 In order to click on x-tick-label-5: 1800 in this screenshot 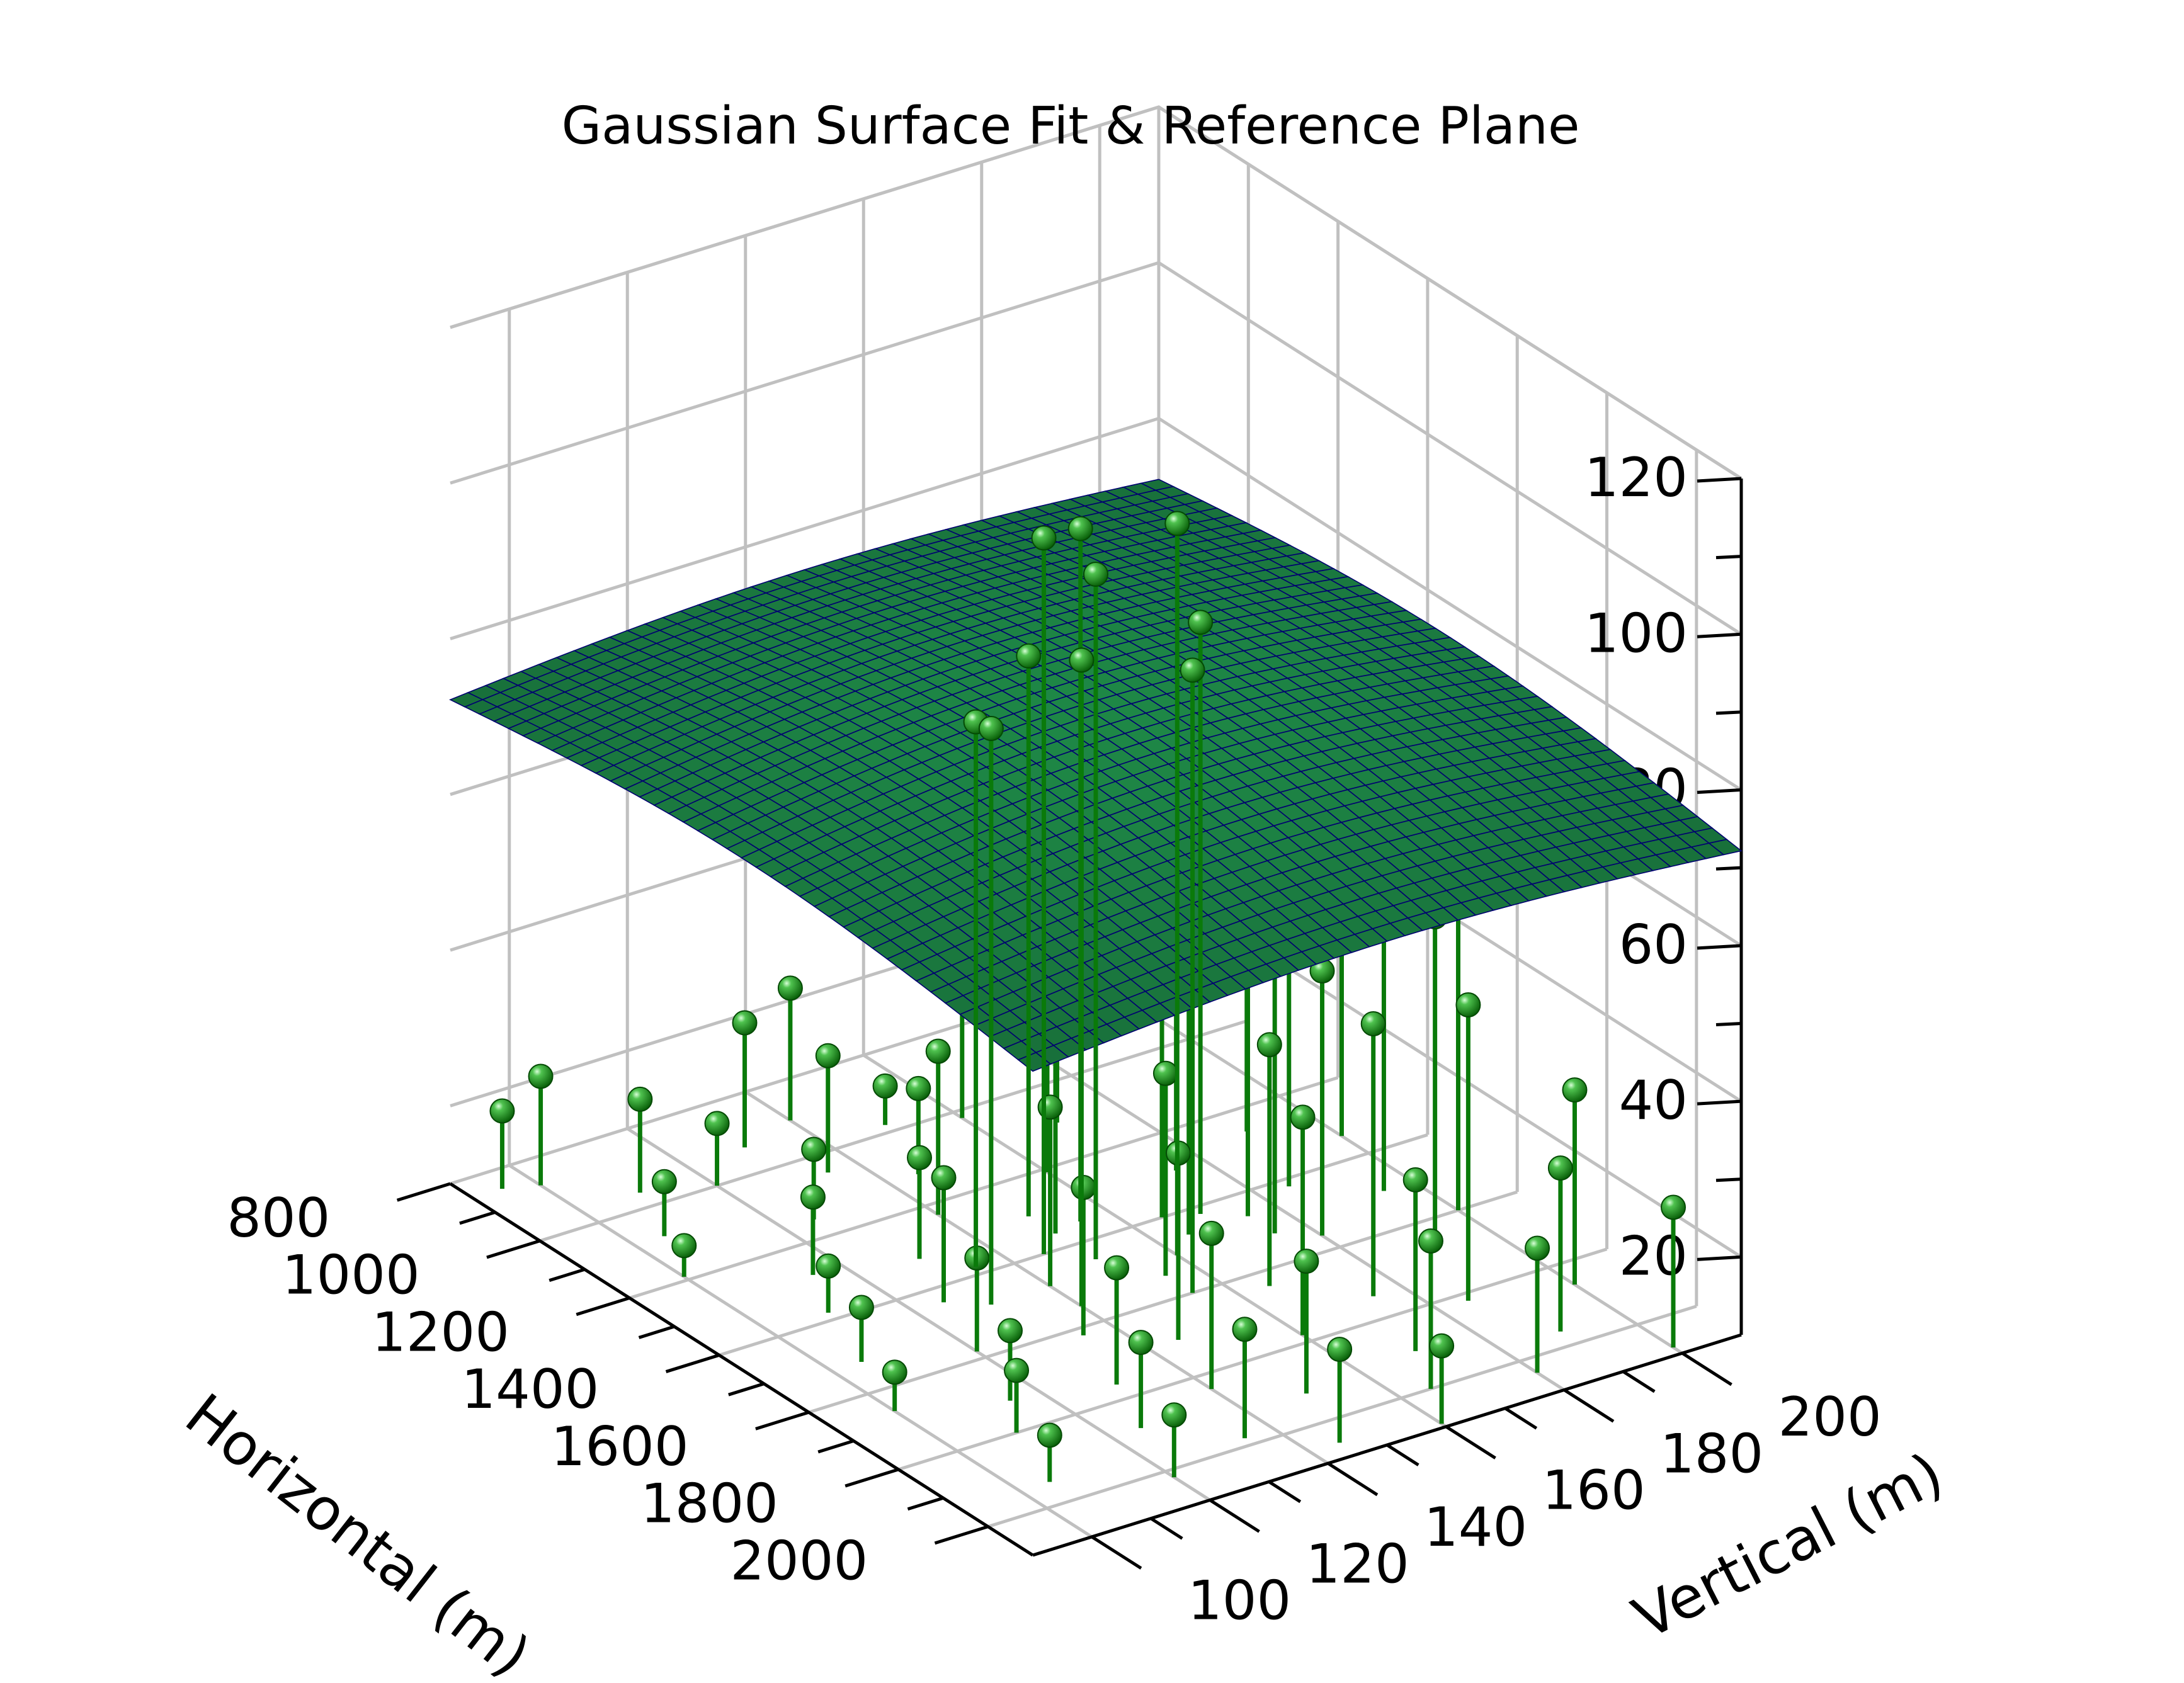, I will do `click(709, 1504)`.